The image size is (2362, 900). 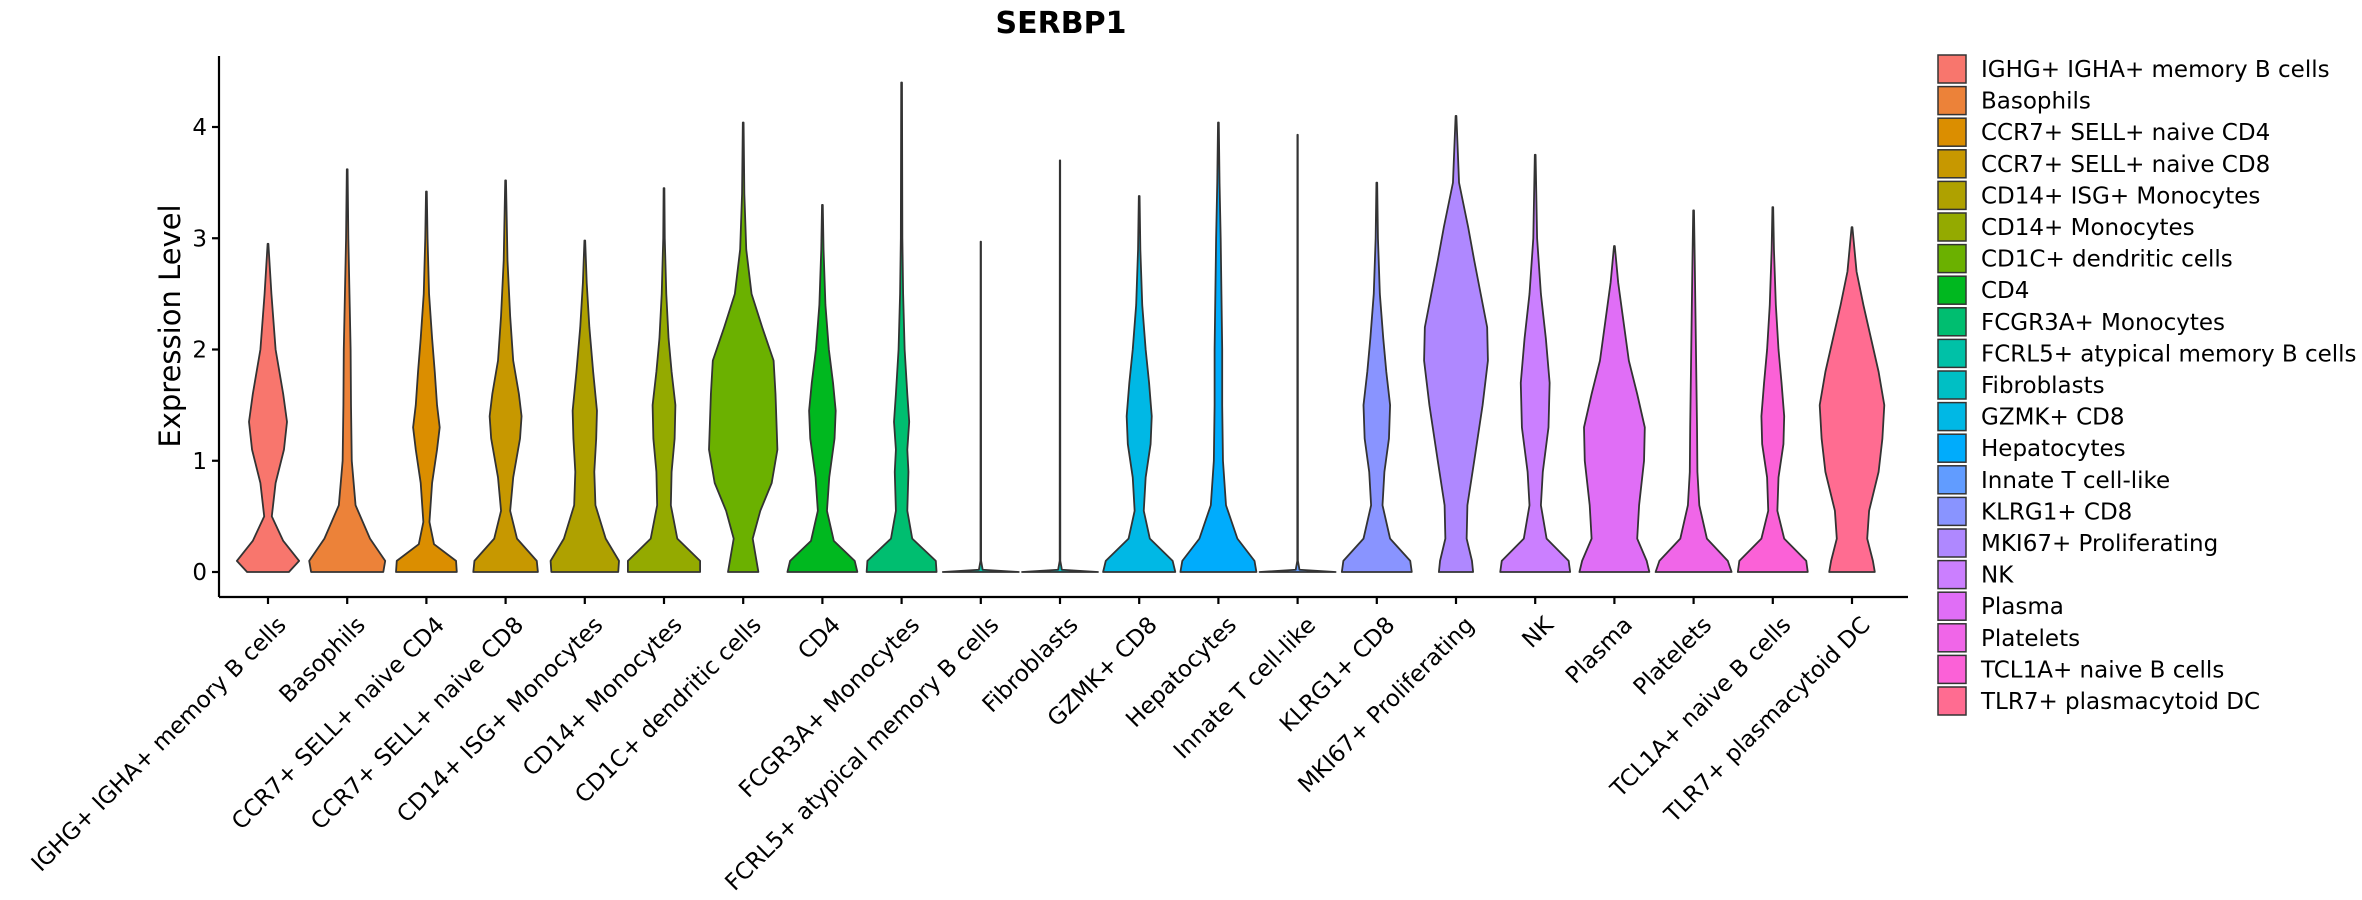 What do you see at coordinates (1599, 650) in the screenshot?
I see `x-tick-label: Plasma` at bounding box center [1599, 650].